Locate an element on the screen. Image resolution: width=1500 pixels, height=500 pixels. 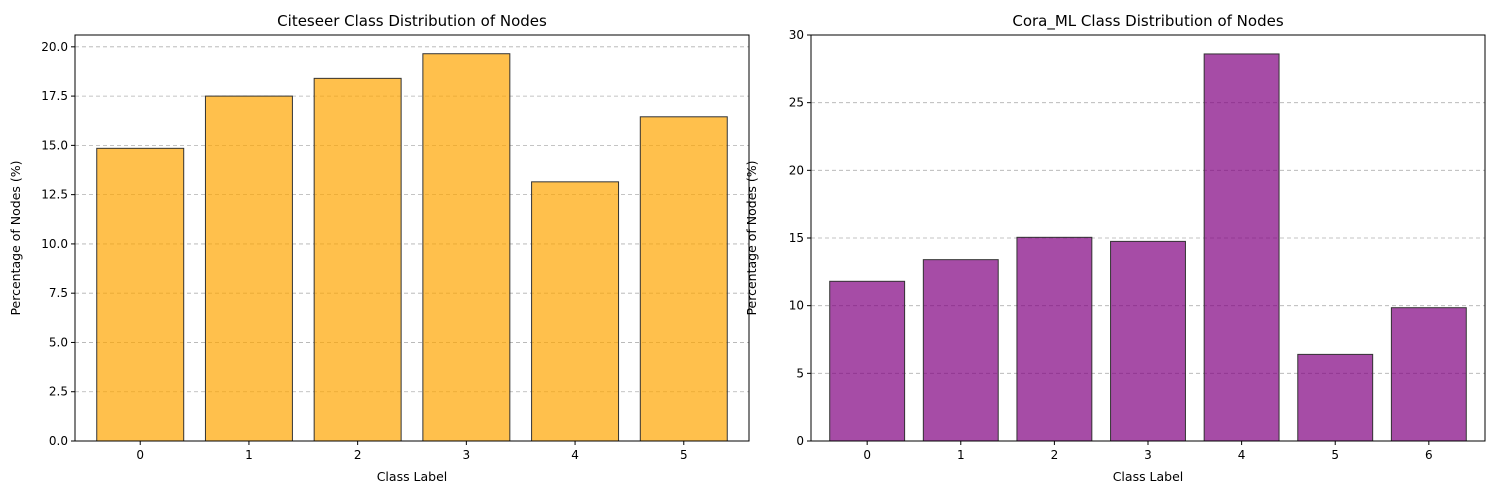
cora-ml-chart-title: Cora_ML Class Distribution of Nodes is located at coordinates (1147, 21).